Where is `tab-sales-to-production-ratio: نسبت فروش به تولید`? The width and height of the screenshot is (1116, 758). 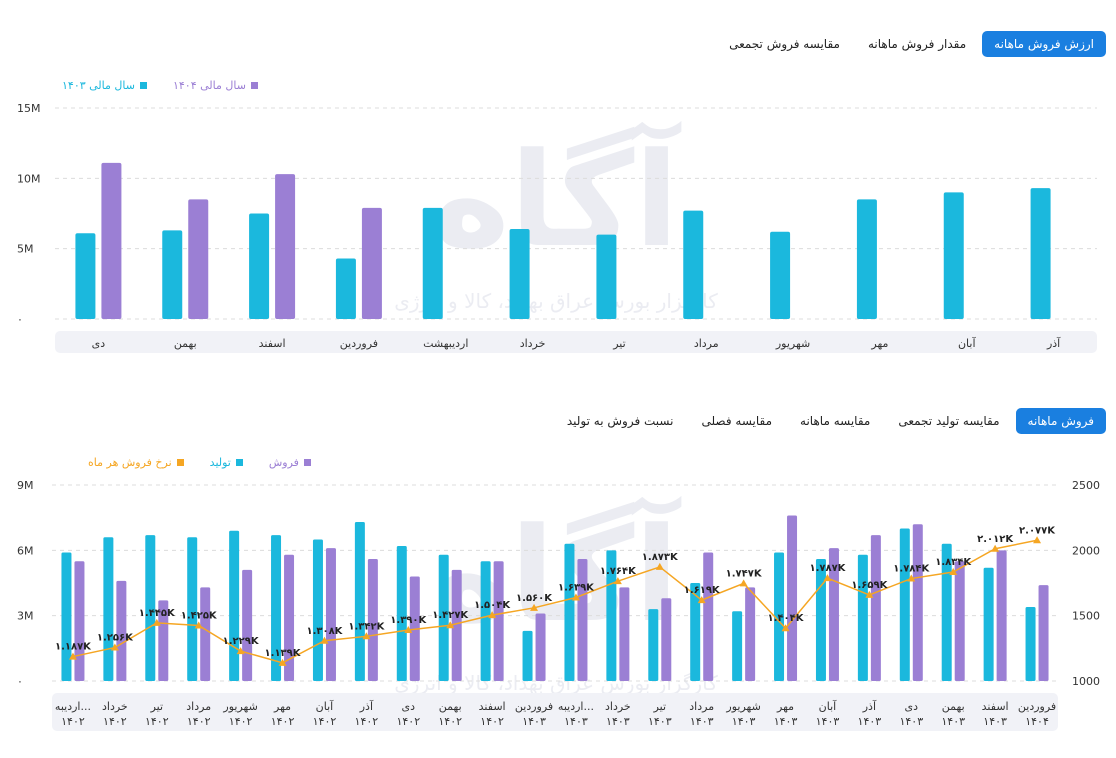
tab-sales-to-production-ratio: نسبت فروش به تولید is located at coordinates (620, 421).